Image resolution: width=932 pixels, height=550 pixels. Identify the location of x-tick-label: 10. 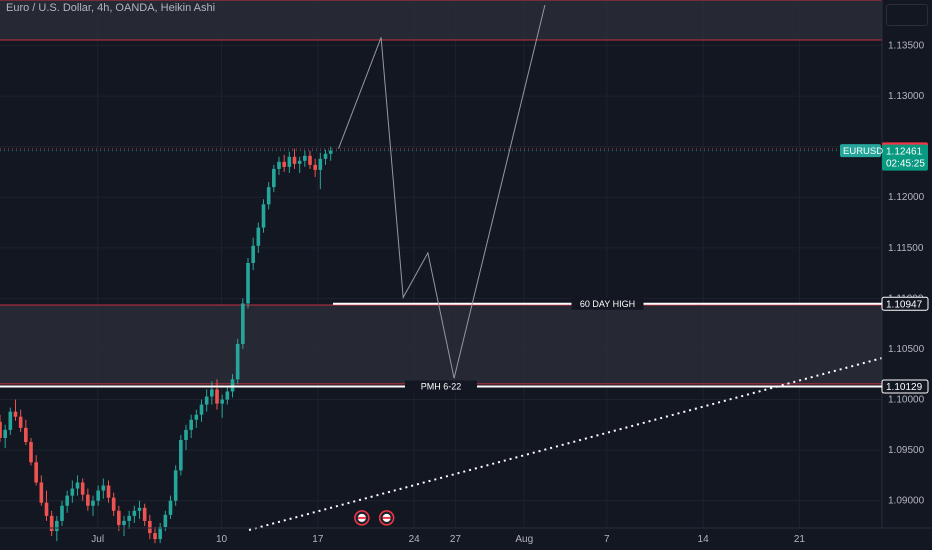
(222, 539).